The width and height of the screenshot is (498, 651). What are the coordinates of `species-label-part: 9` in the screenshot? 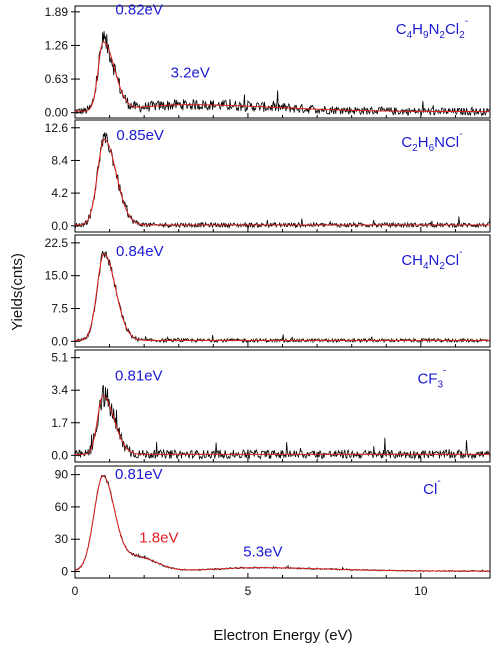 It's located at (426, 35).